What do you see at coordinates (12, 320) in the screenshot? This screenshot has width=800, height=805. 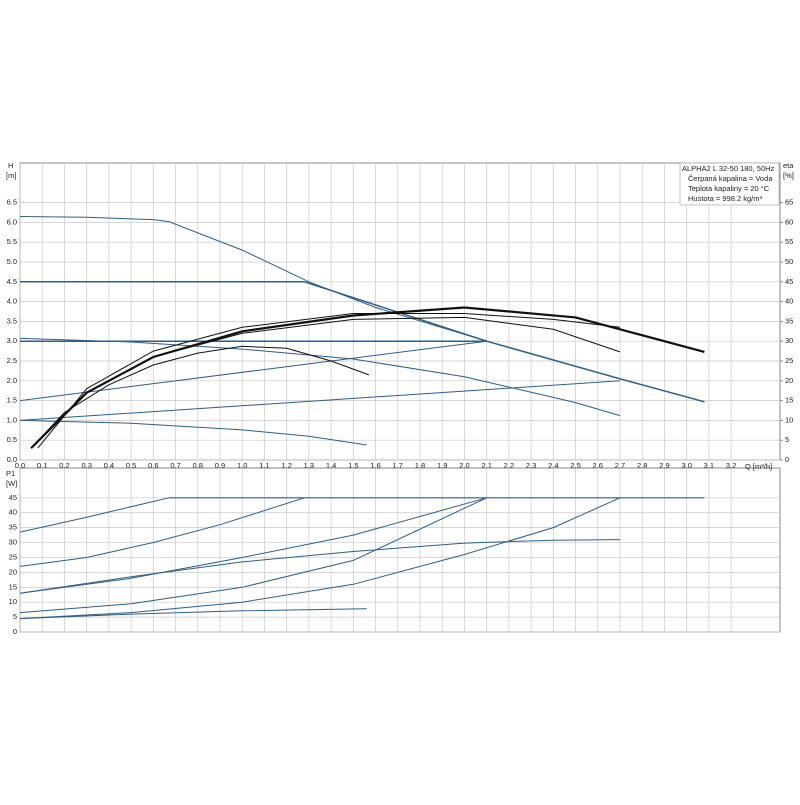 I see `y-tick-label: 3.5` at bounding box center [12, 320].